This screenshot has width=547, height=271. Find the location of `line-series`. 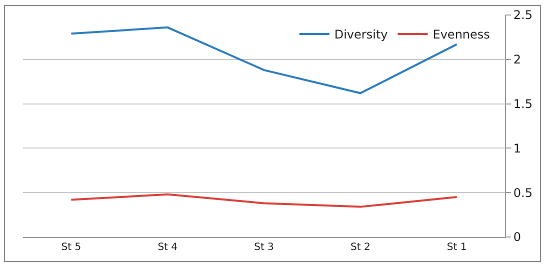

line-series is located at coordinates (264, 200).